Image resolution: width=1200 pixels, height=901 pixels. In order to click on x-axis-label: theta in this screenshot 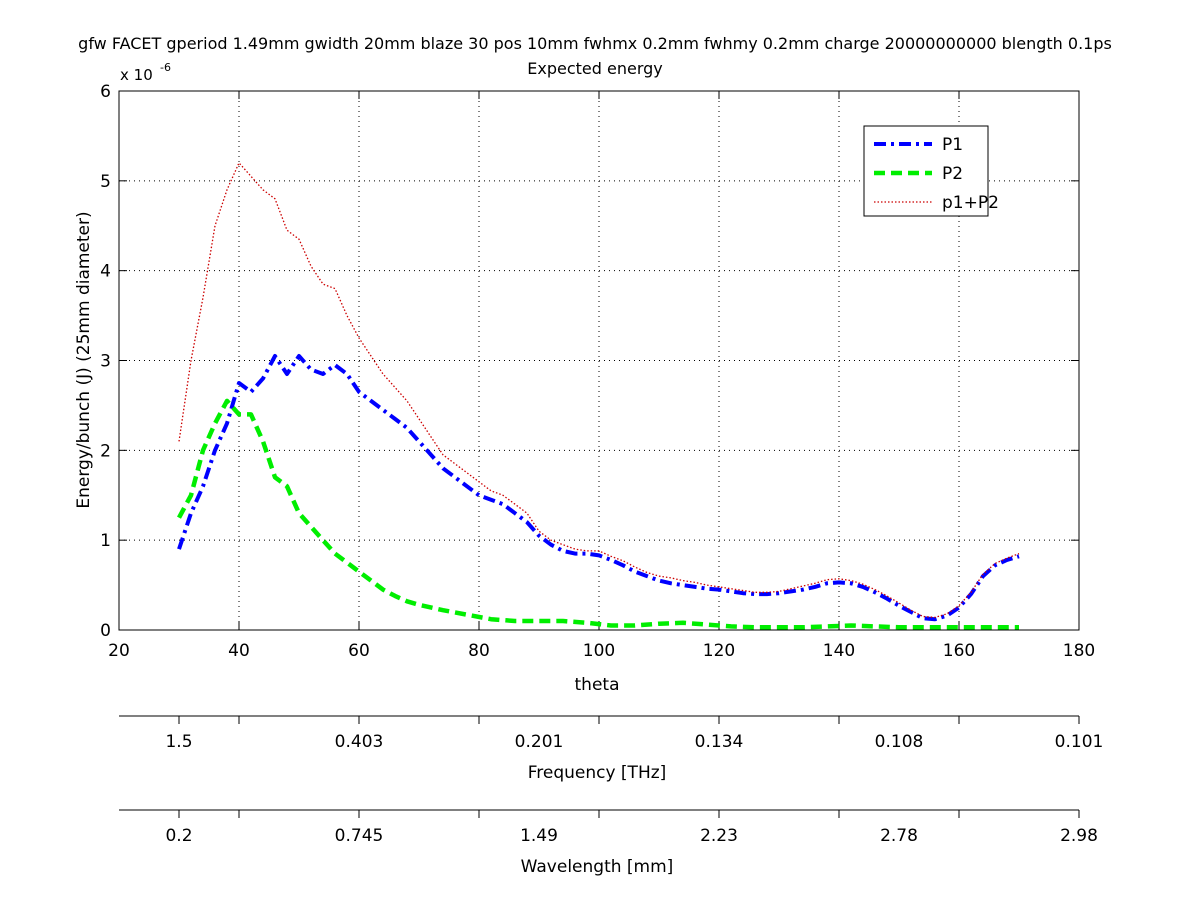, I will do `click(597, 685)`.